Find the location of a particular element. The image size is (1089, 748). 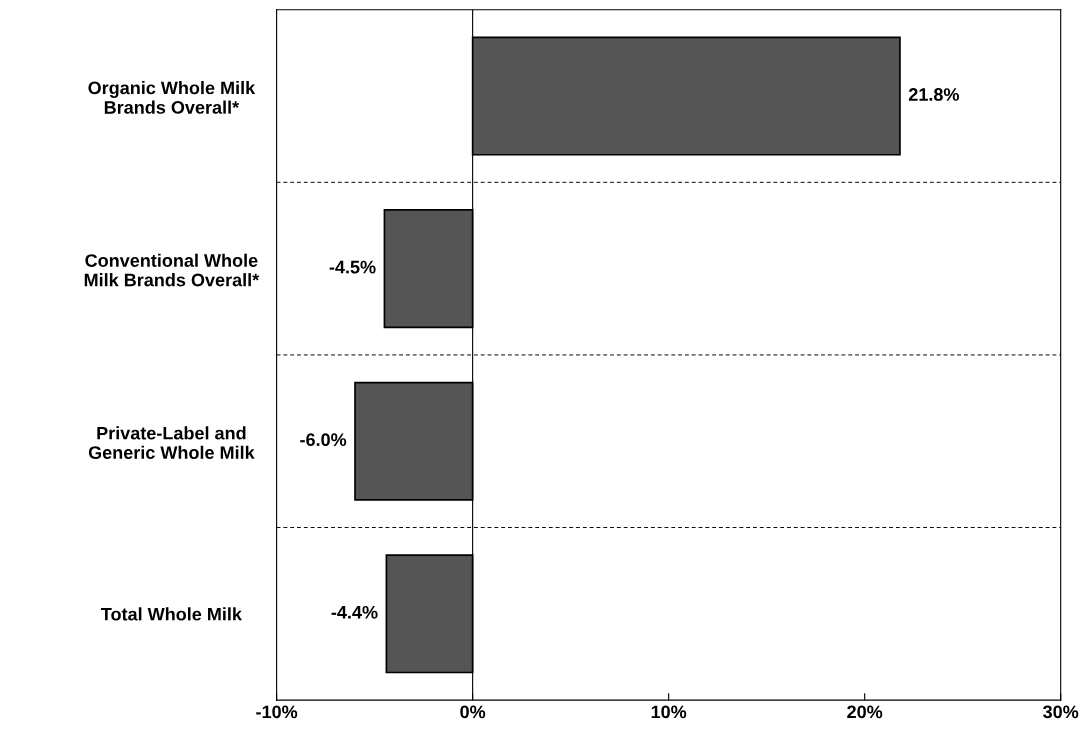

x-tick-label: 10% is located at coordinates (669, 712).